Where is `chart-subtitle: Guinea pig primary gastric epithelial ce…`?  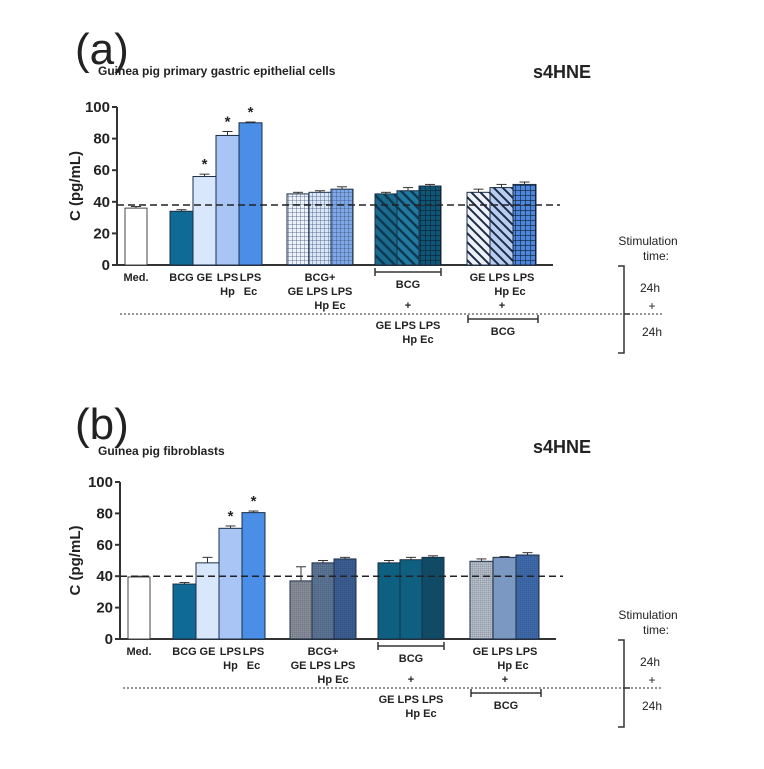 chart-subtitle: Guinea pig primary gastric epithelial ce… is located at coordinates (217, 71).